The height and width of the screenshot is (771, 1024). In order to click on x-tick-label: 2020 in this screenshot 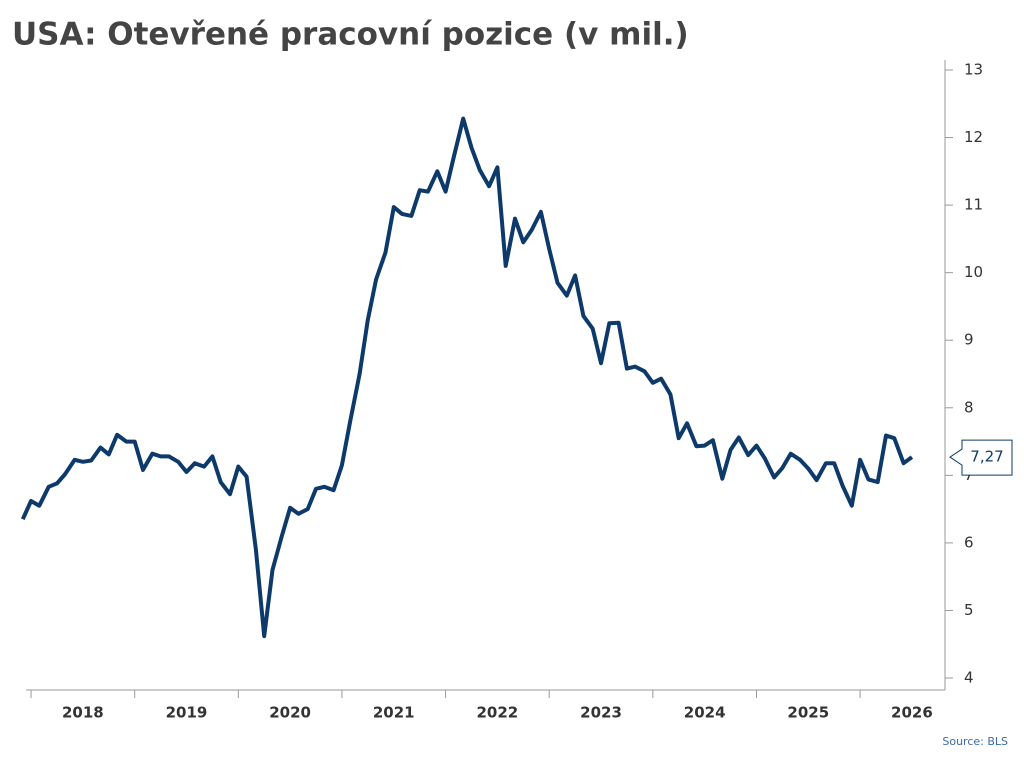, I will do `click(290, 713)`.